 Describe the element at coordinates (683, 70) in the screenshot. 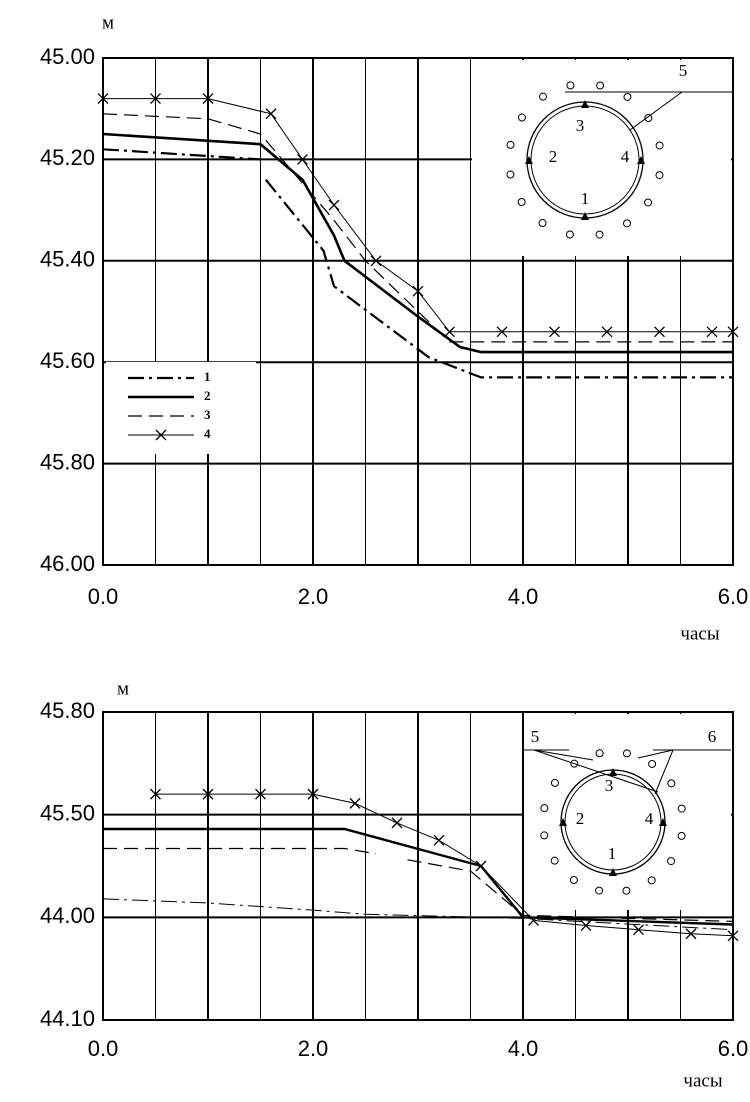

I see `annotation: 5` at that location.